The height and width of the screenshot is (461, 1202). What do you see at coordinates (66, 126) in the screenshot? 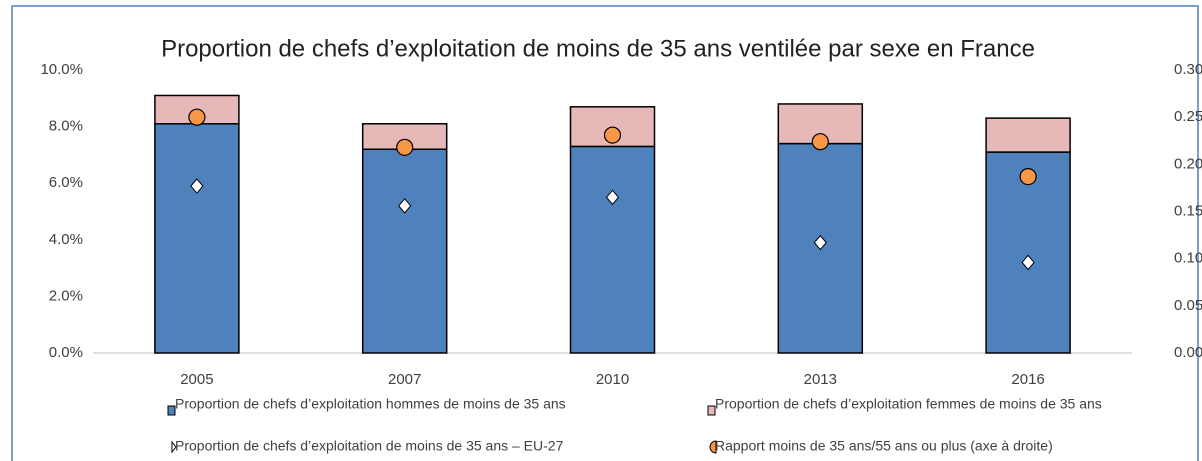
I see `y-tick-label: 8.0%` at bounding box center [66, 126].